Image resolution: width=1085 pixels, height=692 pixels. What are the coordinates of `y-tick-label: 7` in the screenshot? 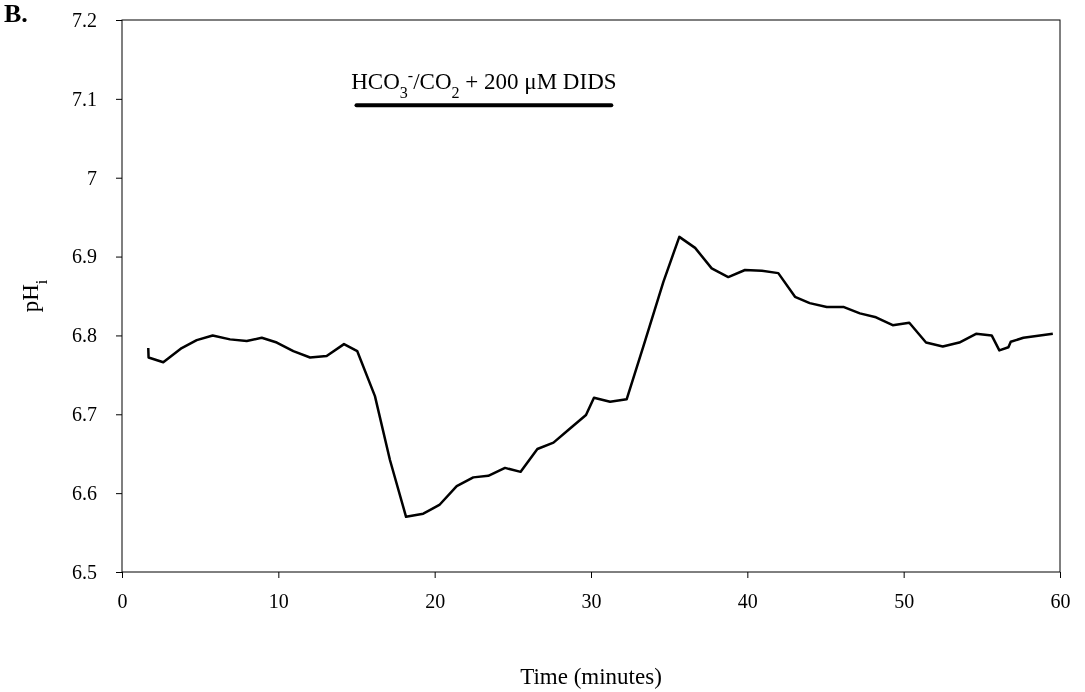 It's located at (92, 177).